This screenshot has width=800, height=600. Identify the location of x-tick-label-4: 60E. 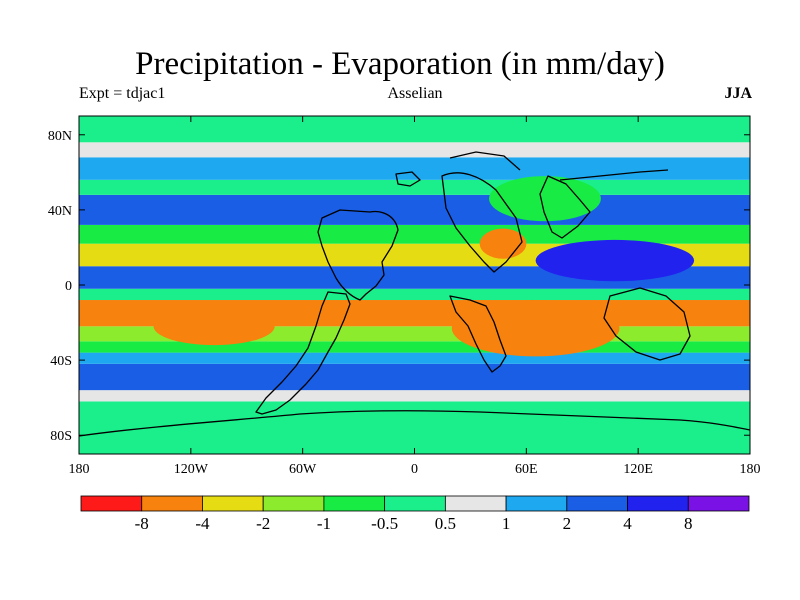
(526, 469).